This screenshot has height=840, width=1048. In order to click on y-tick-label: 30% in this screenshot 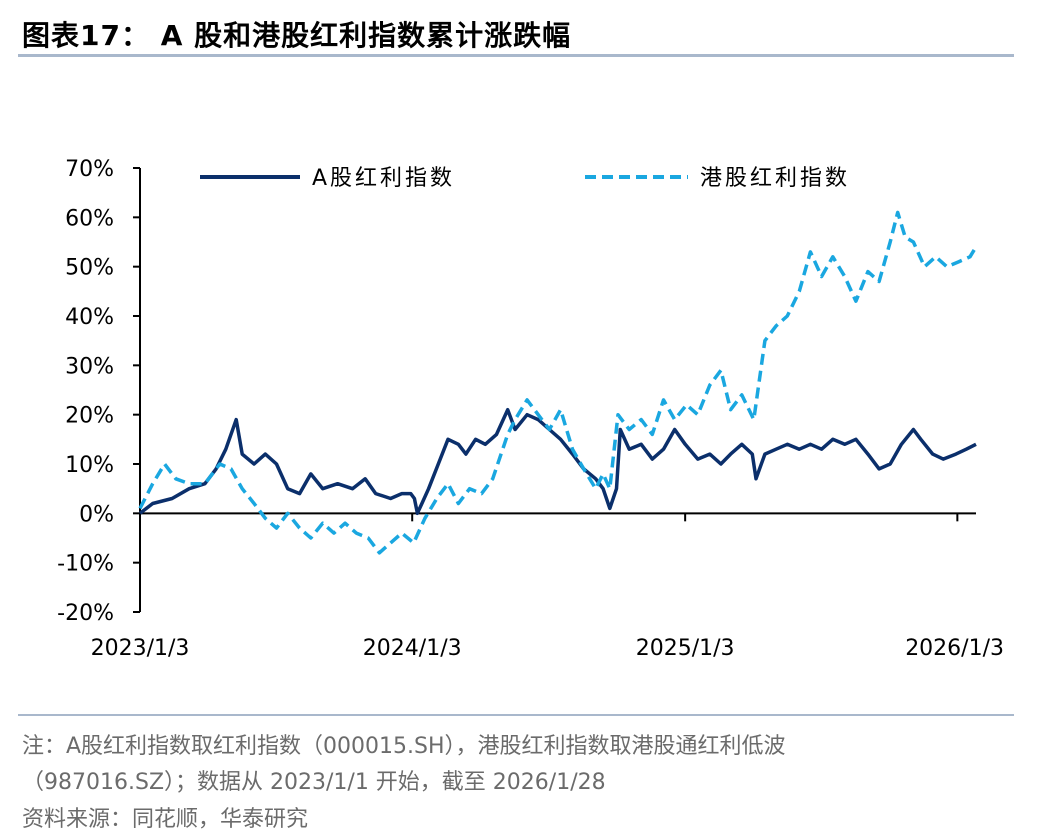, I will do `click(89, 366)`.